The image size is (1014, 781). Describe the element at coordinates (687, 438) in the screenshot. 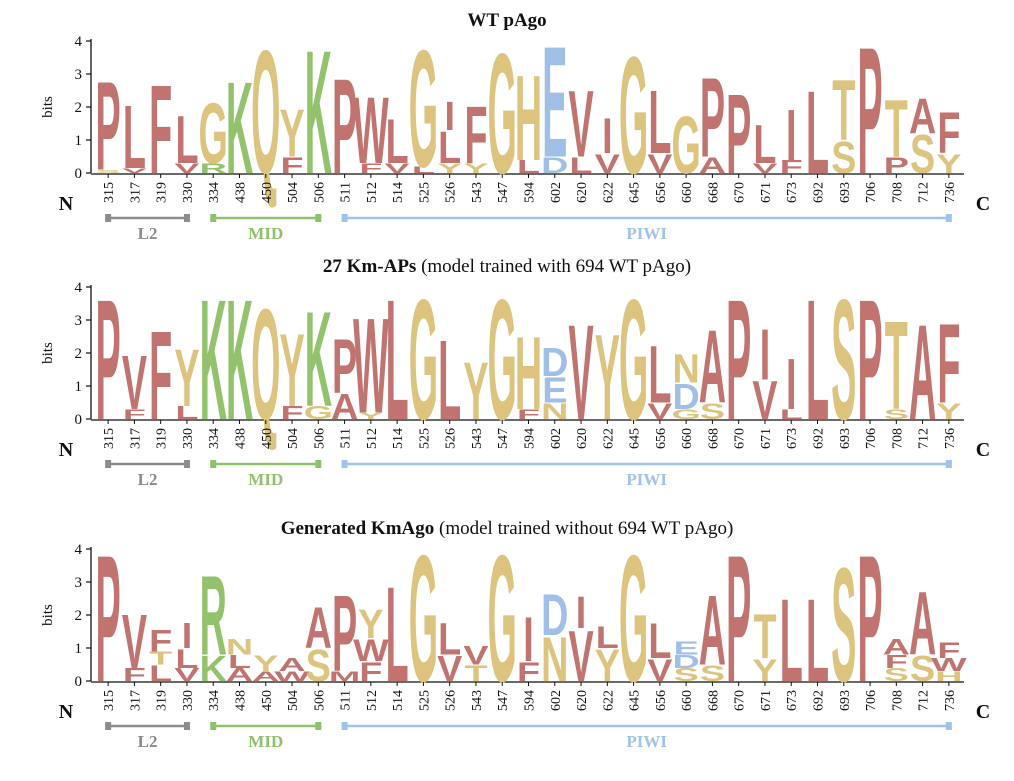

I see `position-label: 660` at that location.